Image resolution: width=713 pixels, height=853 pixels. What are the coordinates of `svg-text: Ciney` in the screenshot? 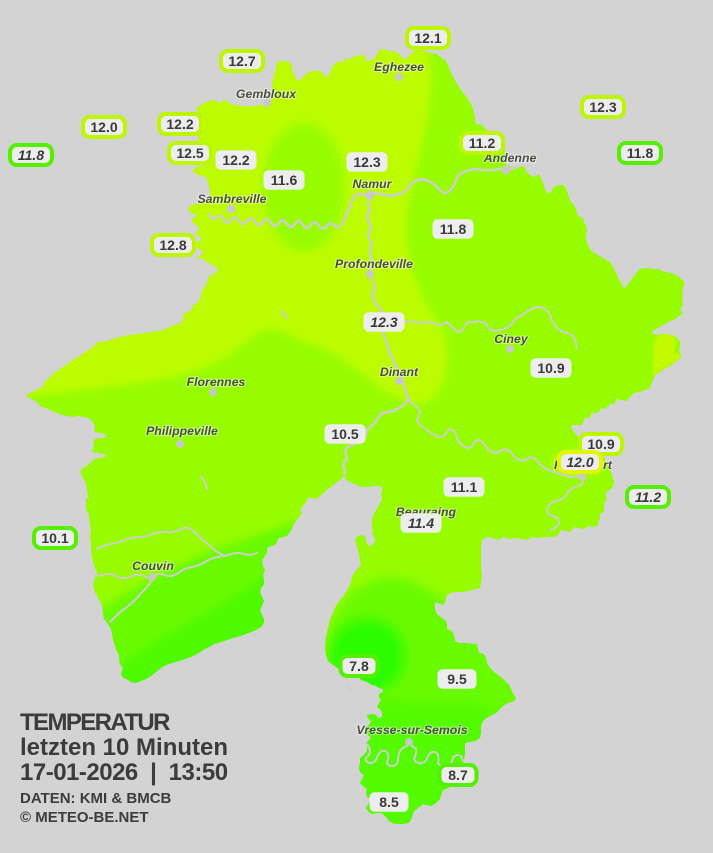 It's located at (511, 339).